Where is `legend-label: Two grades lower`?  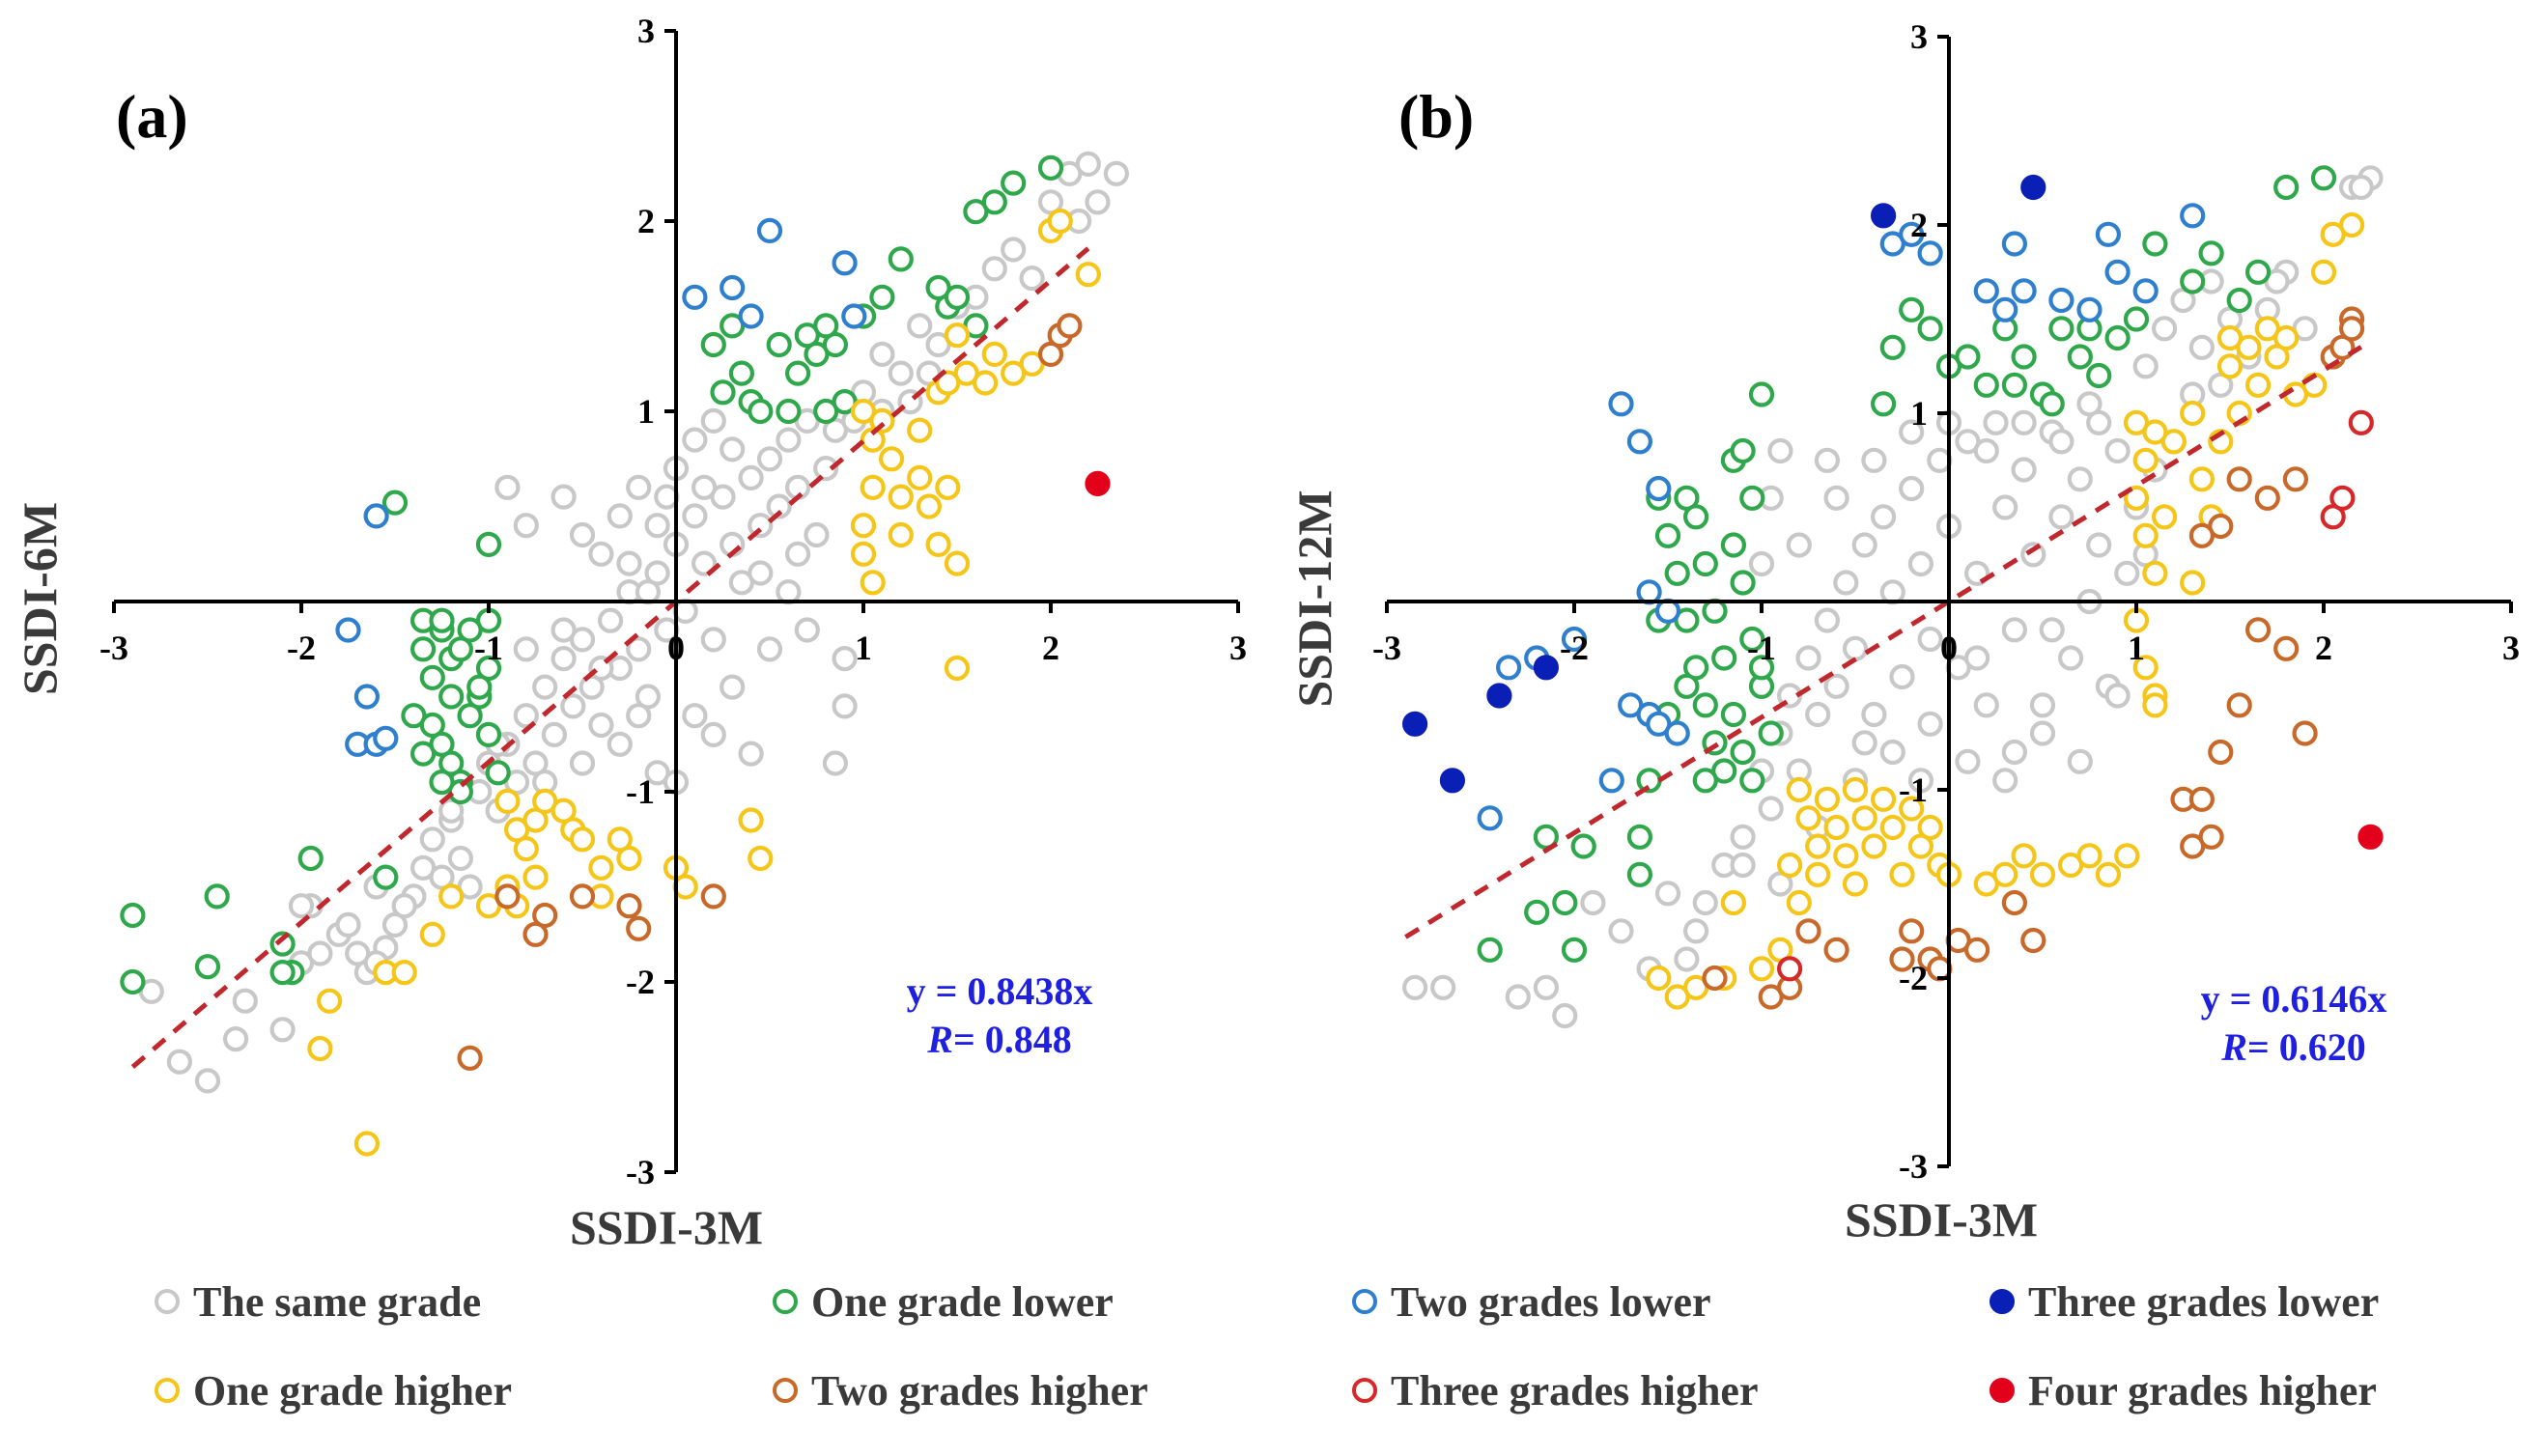 legend-label: Two grades lower is located at coordinates (1551, 1301).